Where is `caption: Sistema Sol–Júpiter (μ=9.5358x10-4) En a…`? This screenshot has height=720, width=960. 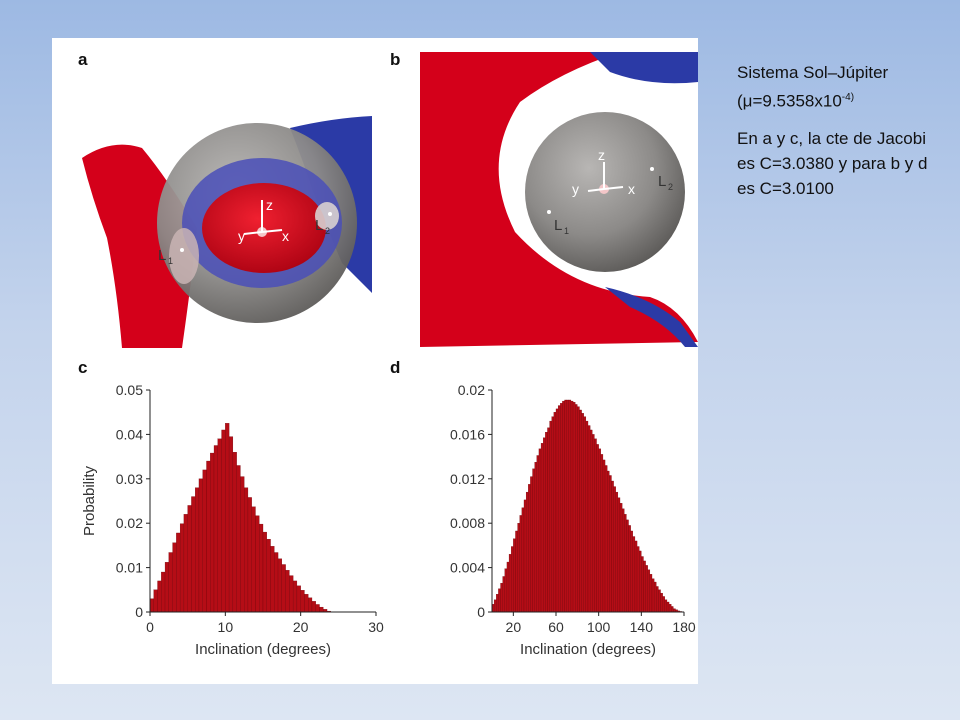
caption: Sistema Sol–Júpiter (μ=9.5358x10-4) En a… is located at coordinates (842, 136).